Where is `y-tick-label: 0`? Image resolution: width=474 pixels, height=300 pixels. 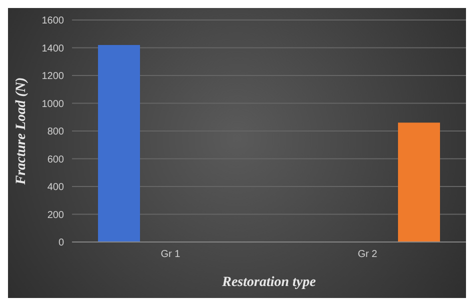
y-tick-label: 0 is located at coordinates (61, 243).